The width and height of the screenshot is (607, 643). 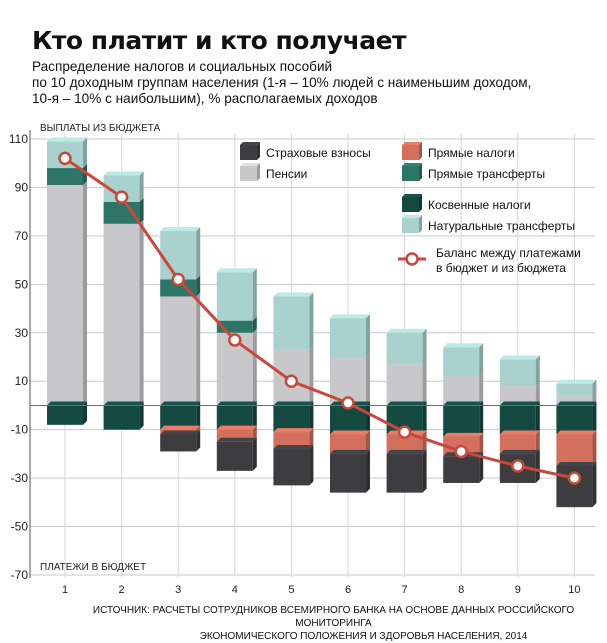 I want to click on y-tick-label: 50, so click(x=22, y=284).